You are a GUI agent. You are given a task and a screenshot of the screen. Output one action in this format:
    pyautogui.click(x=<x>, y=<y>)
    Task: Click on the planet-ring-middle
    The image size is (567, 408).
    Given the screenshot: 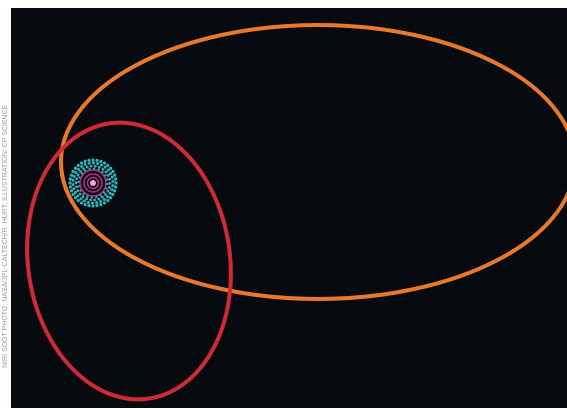 What is the action you would take?
    pyautogui.click(x=93, y=183)
    